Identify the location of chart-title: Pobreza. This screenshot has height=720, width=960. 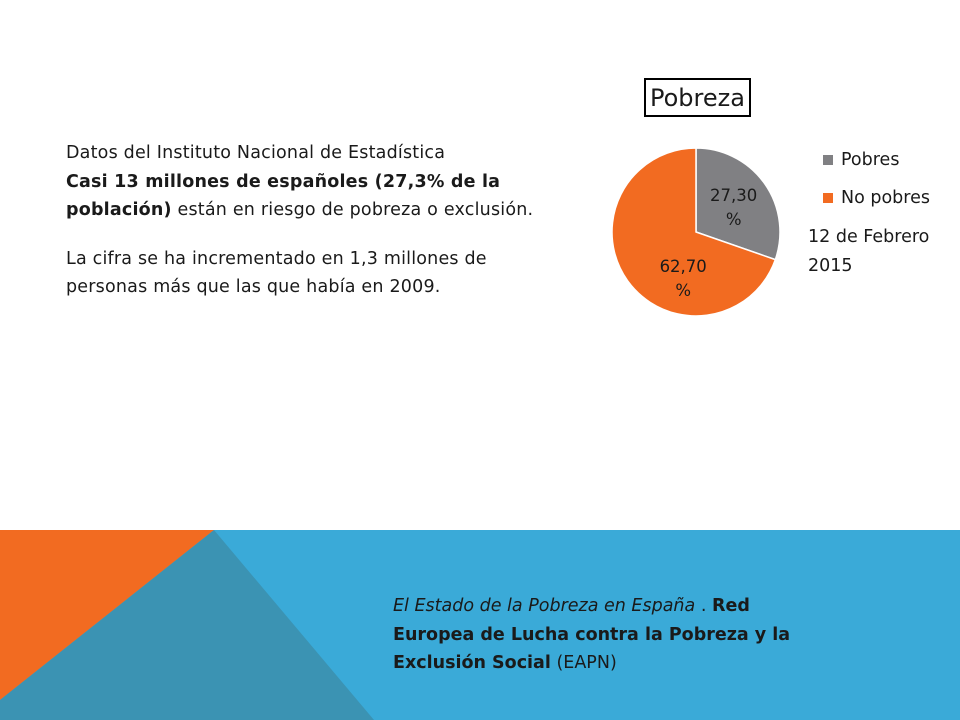
(697, 97).